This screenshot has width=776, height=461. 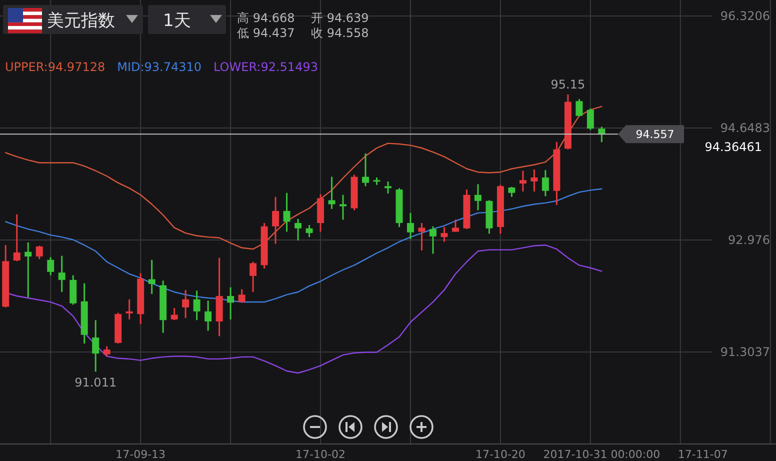 I want to click on annotation: 91.011, so click(x=95, y=383).